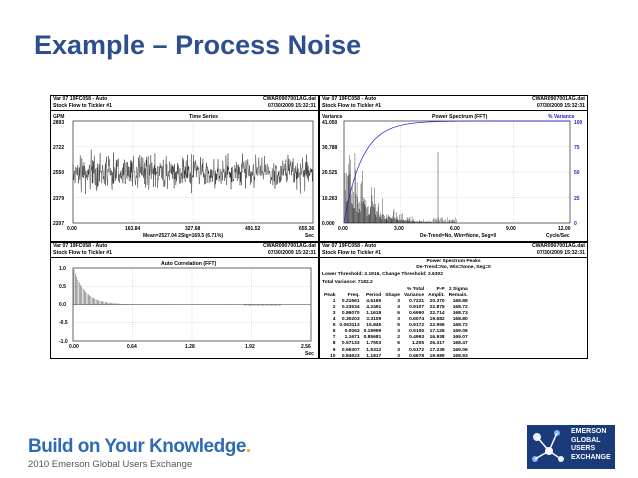 This screenshot has height=478, width=638. I want to click on y-right-tick-label: 50, so click(577, 173).